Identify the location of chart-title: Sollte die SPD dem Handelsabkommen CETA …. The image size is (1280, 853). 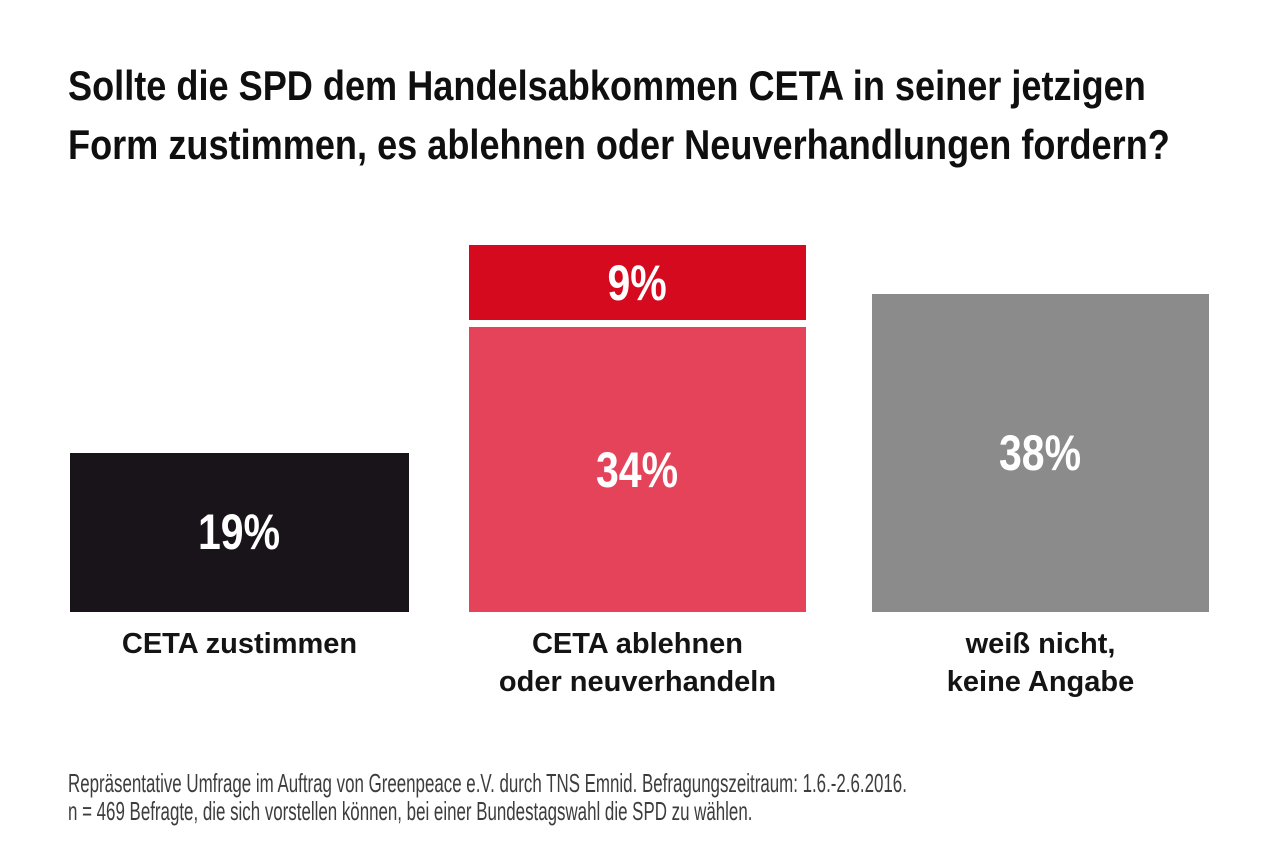
(619, 115).